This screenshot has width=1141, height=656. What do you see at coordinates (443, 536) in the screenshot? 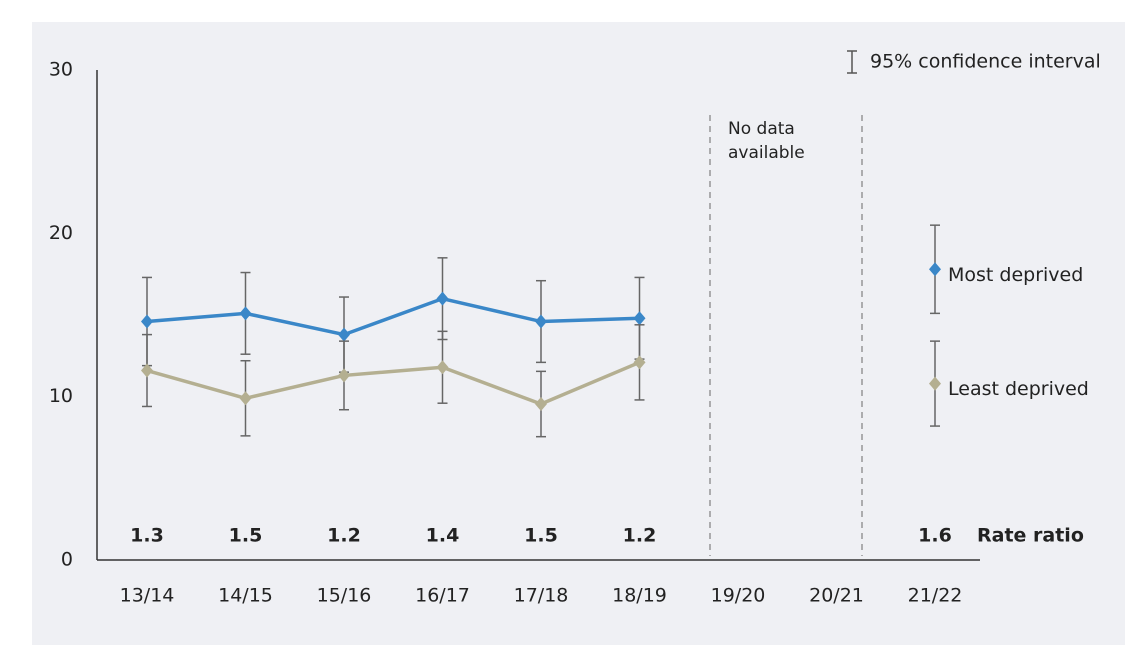
I see `rate-ratio: 1.4` at bounding box center [443, 536].